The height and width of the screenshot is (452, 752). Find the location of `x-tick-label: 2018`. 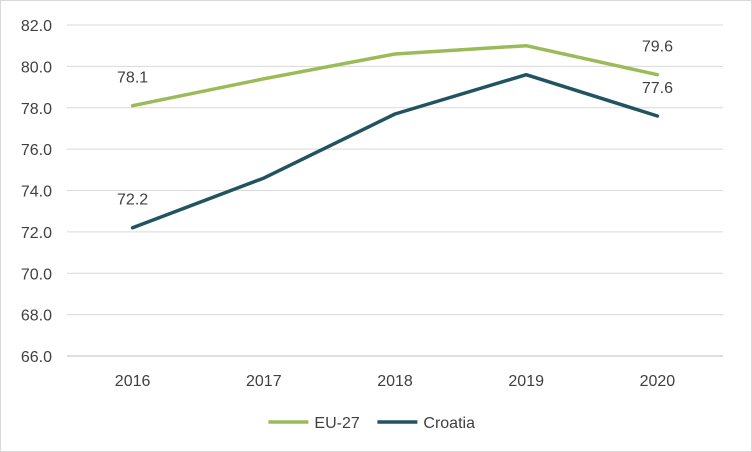

x-tick-label: 2018 is located at coordinates (395, 381).